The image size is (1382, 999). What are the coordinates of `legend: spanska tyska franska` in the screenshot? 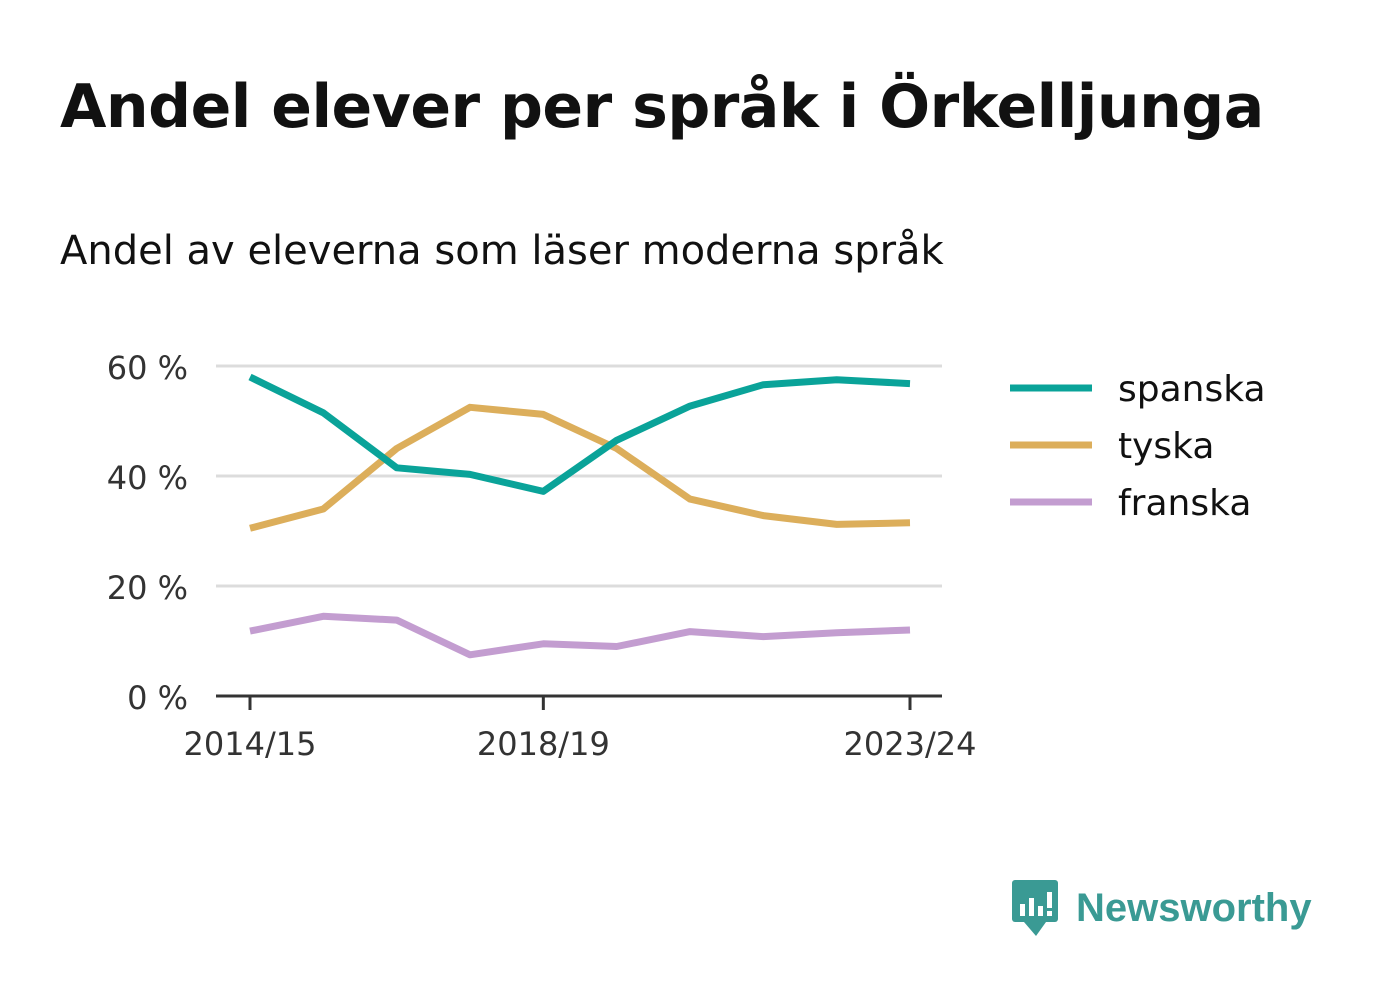 It's located at (1138, 446).